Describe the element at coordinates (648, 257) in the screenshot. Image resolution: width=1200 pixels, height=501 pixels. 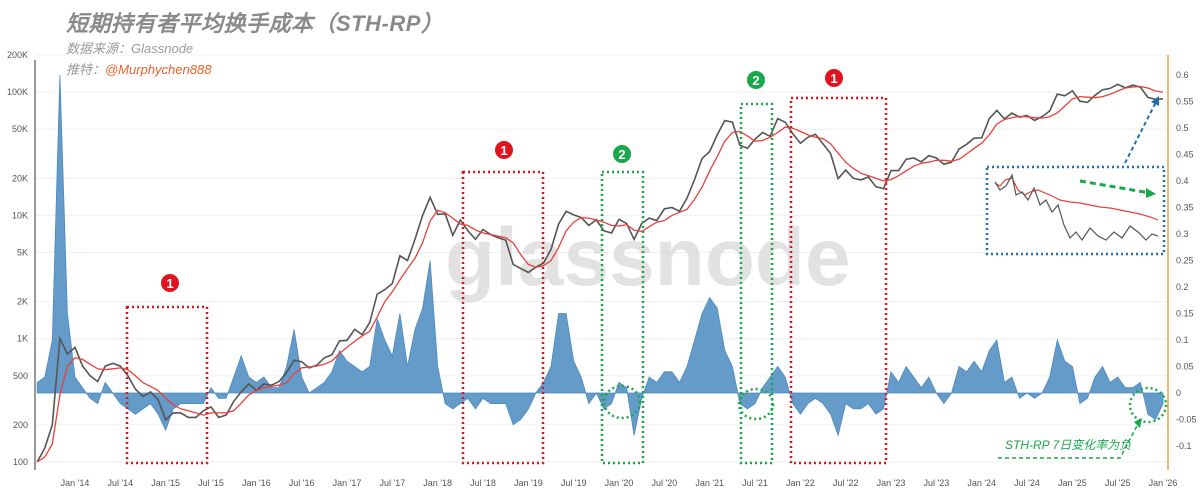
I see `watermark: glassnode` at that location.